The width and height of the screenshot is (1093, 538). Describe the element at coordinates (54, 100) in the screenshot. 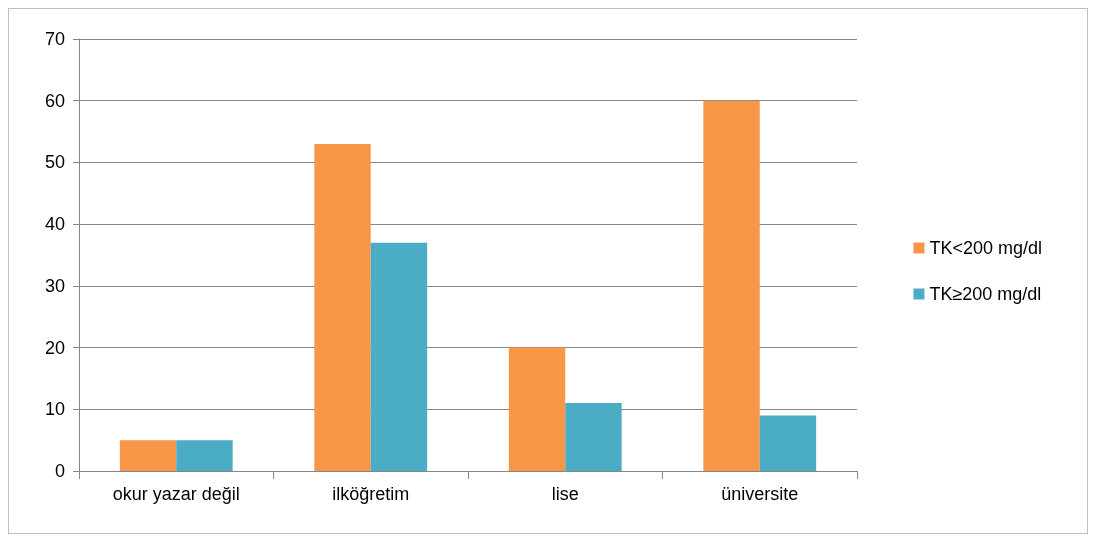

I see `y-tick-label: 60` at that location.